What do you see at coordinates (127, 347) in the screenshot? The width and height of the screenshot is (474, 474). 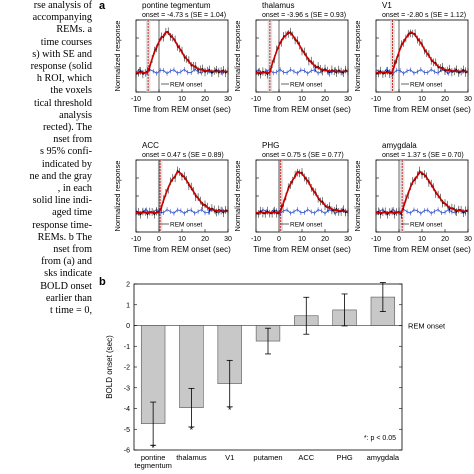 I see `y-tick-label: -1` at bounding box center [127, 347].